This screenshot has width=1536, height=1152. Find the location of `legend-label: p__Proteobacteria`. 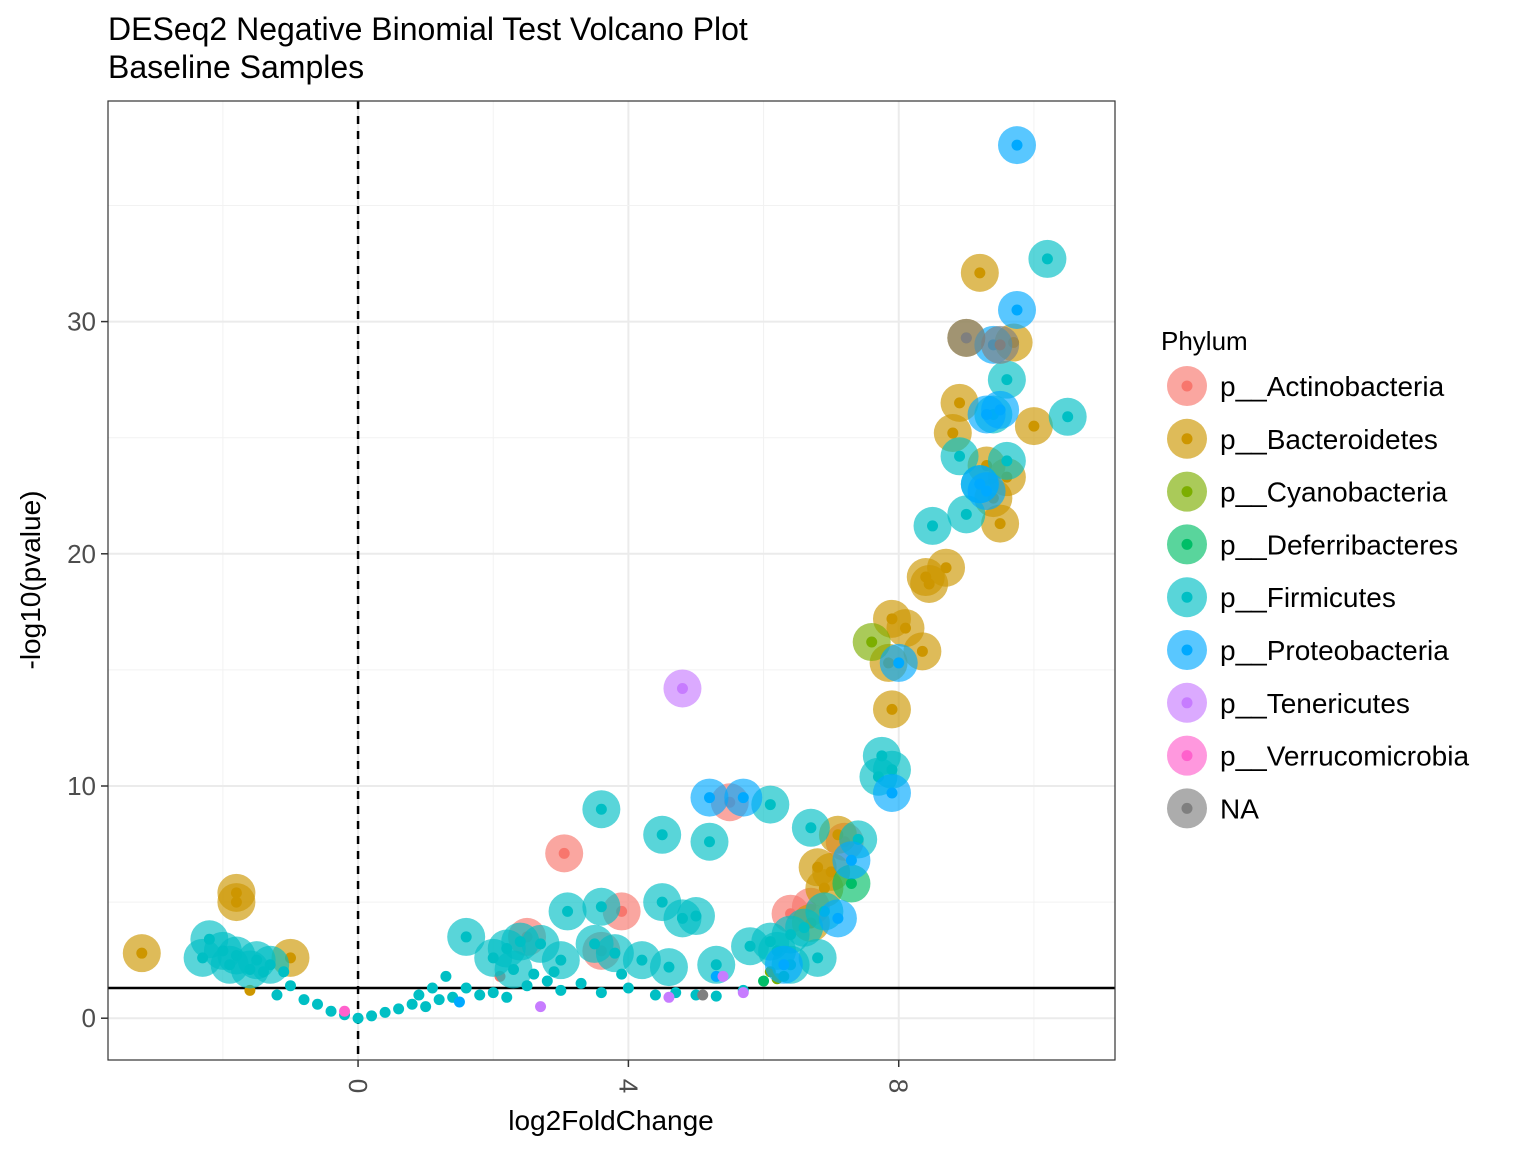

legend-label: p__Proteobacteria is located at coordinates (1334, 650).